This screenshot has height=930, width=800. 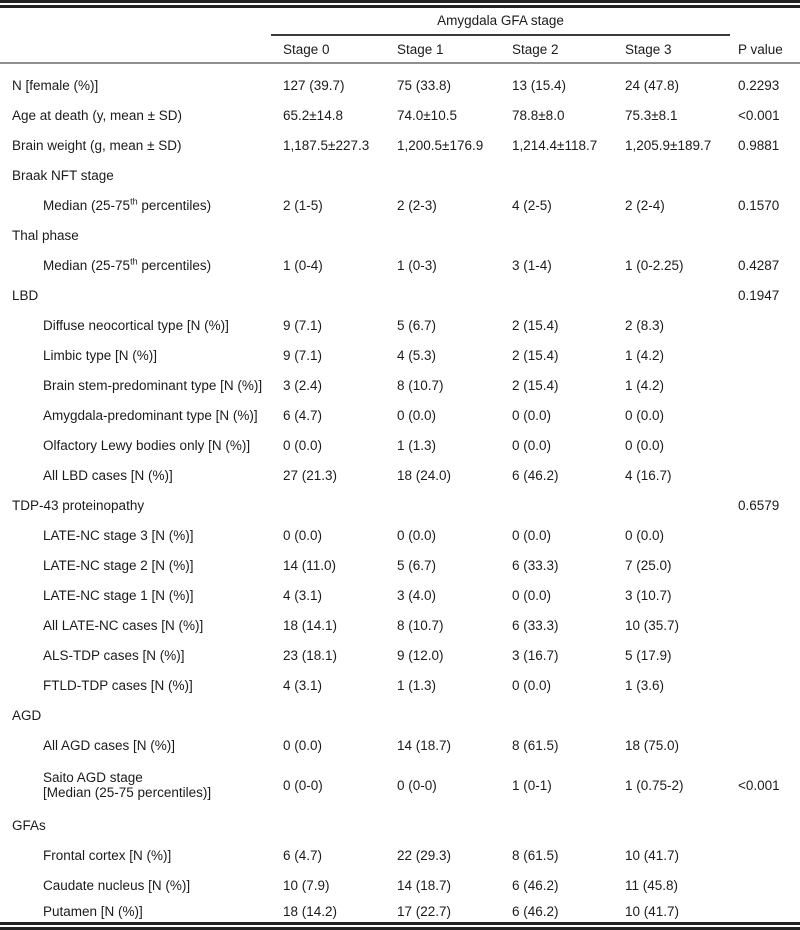 What do you see at coordinates (652, 85) in the screenshot?
I see `stage3-cell: 24 (47.8)` at bounding box center [652, 85].